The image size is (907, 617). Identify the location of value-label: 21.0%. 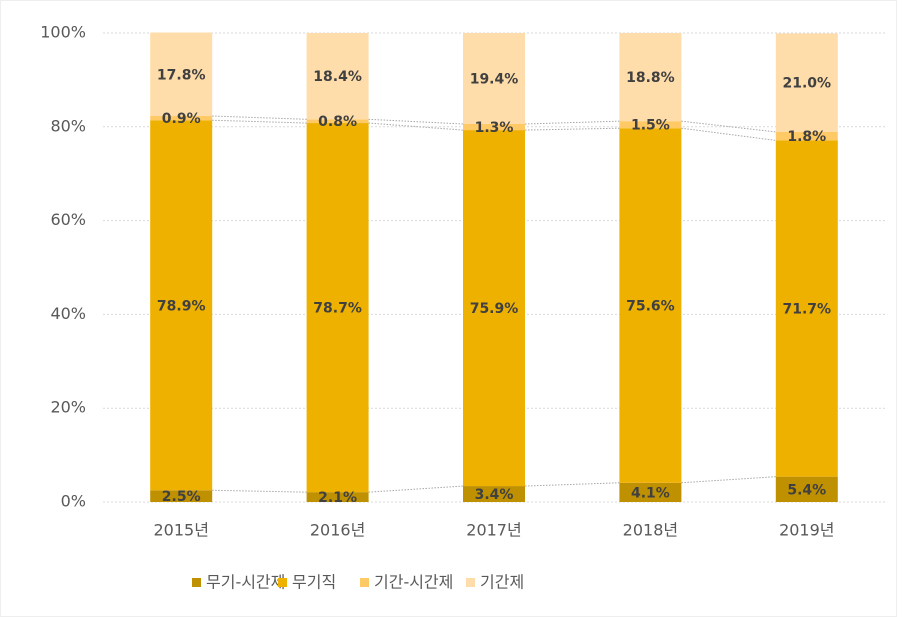
(807, 84).